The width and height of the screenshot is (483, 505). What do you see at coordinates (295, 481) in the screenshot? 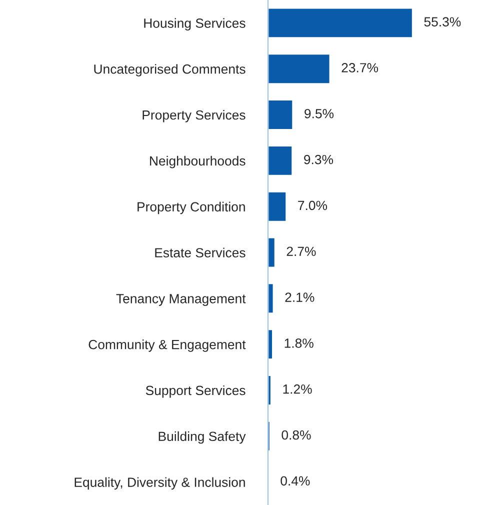
I see `data-label: 0.4%` at bounding box center [295, 481].